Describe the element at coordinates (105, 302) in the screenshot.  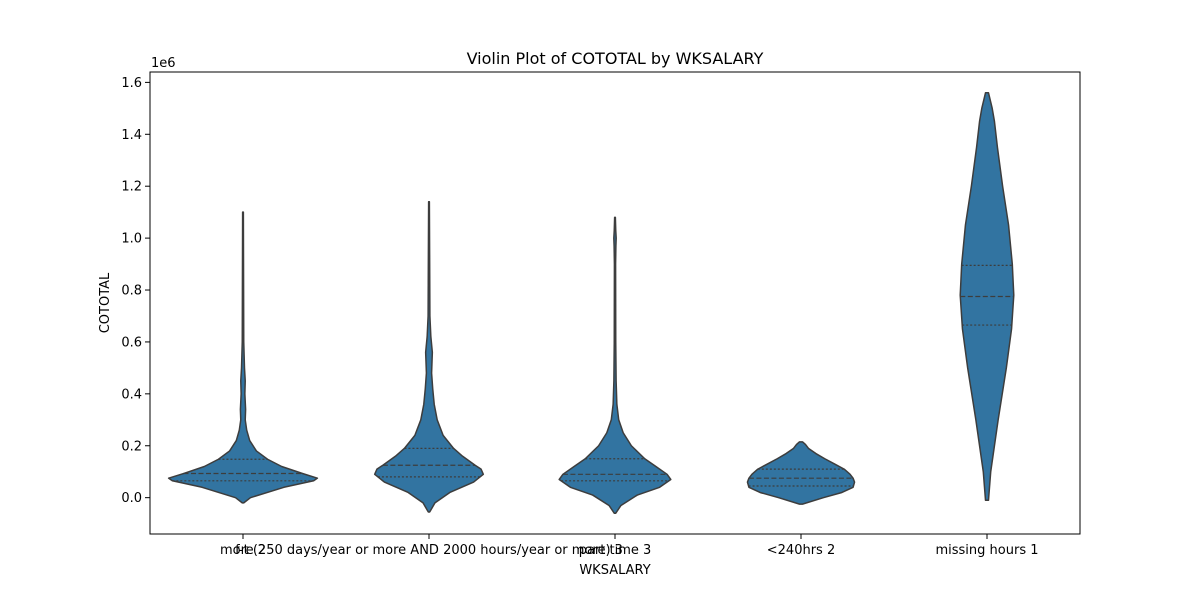
I see `y-axis-label: COTOTAL` at that location.